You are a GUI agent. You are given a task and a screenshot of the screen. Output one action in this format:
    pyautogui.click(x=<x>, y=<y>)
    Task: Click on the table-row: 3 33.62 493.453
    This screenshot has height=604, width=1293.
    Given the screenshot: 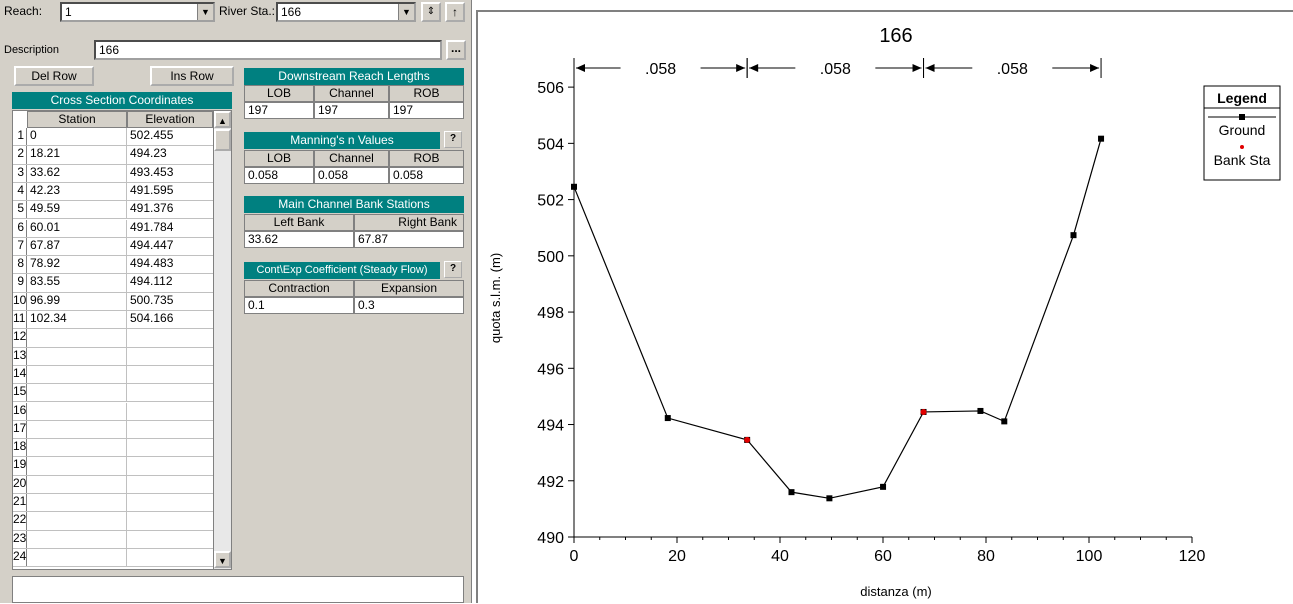 What is the action you would take?
    pyautogui.click(x=113, y=173)
    